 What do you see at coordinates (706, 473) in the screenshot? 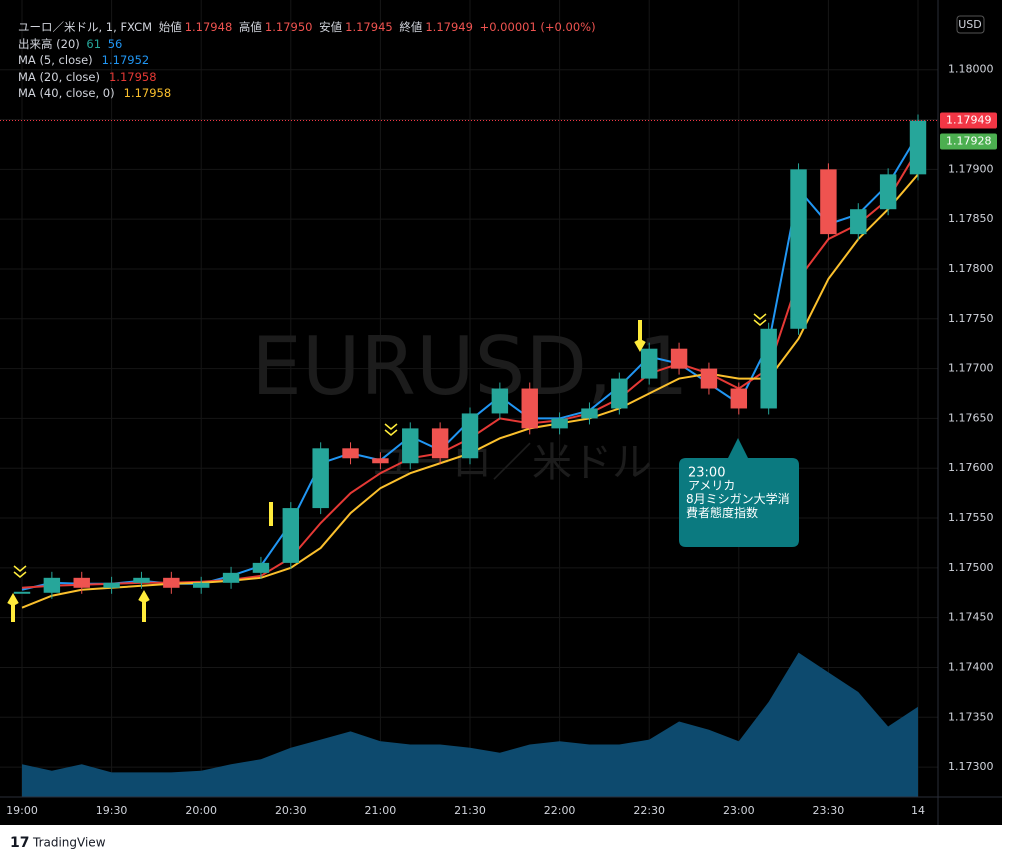
I see `event-time: 23:00` at bounding box center [706, 473].